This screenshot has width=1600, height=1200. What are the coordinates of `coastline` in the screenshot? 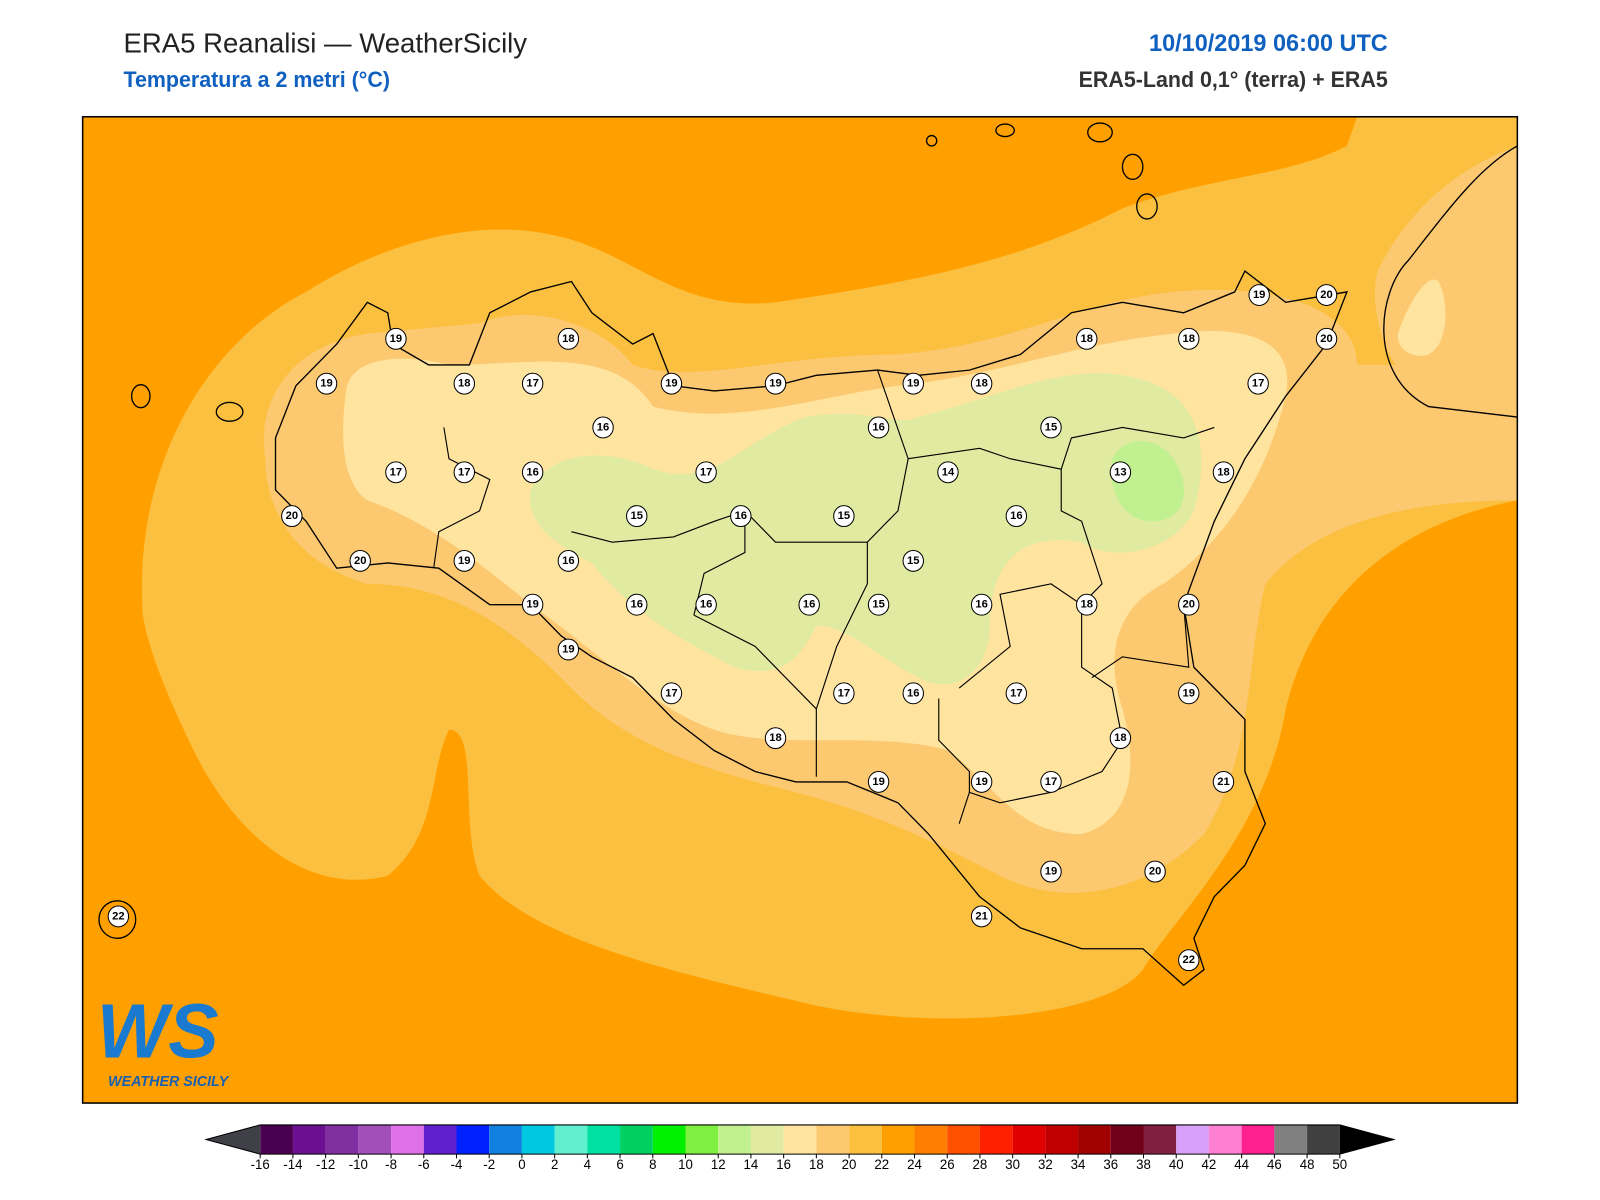 It's located at (1450, 281).